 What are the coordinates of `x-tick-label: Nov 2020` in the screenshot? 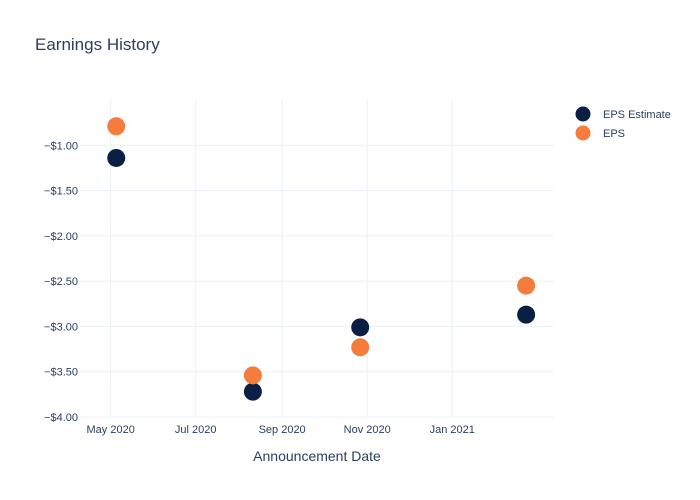 It's located at (367, 430).